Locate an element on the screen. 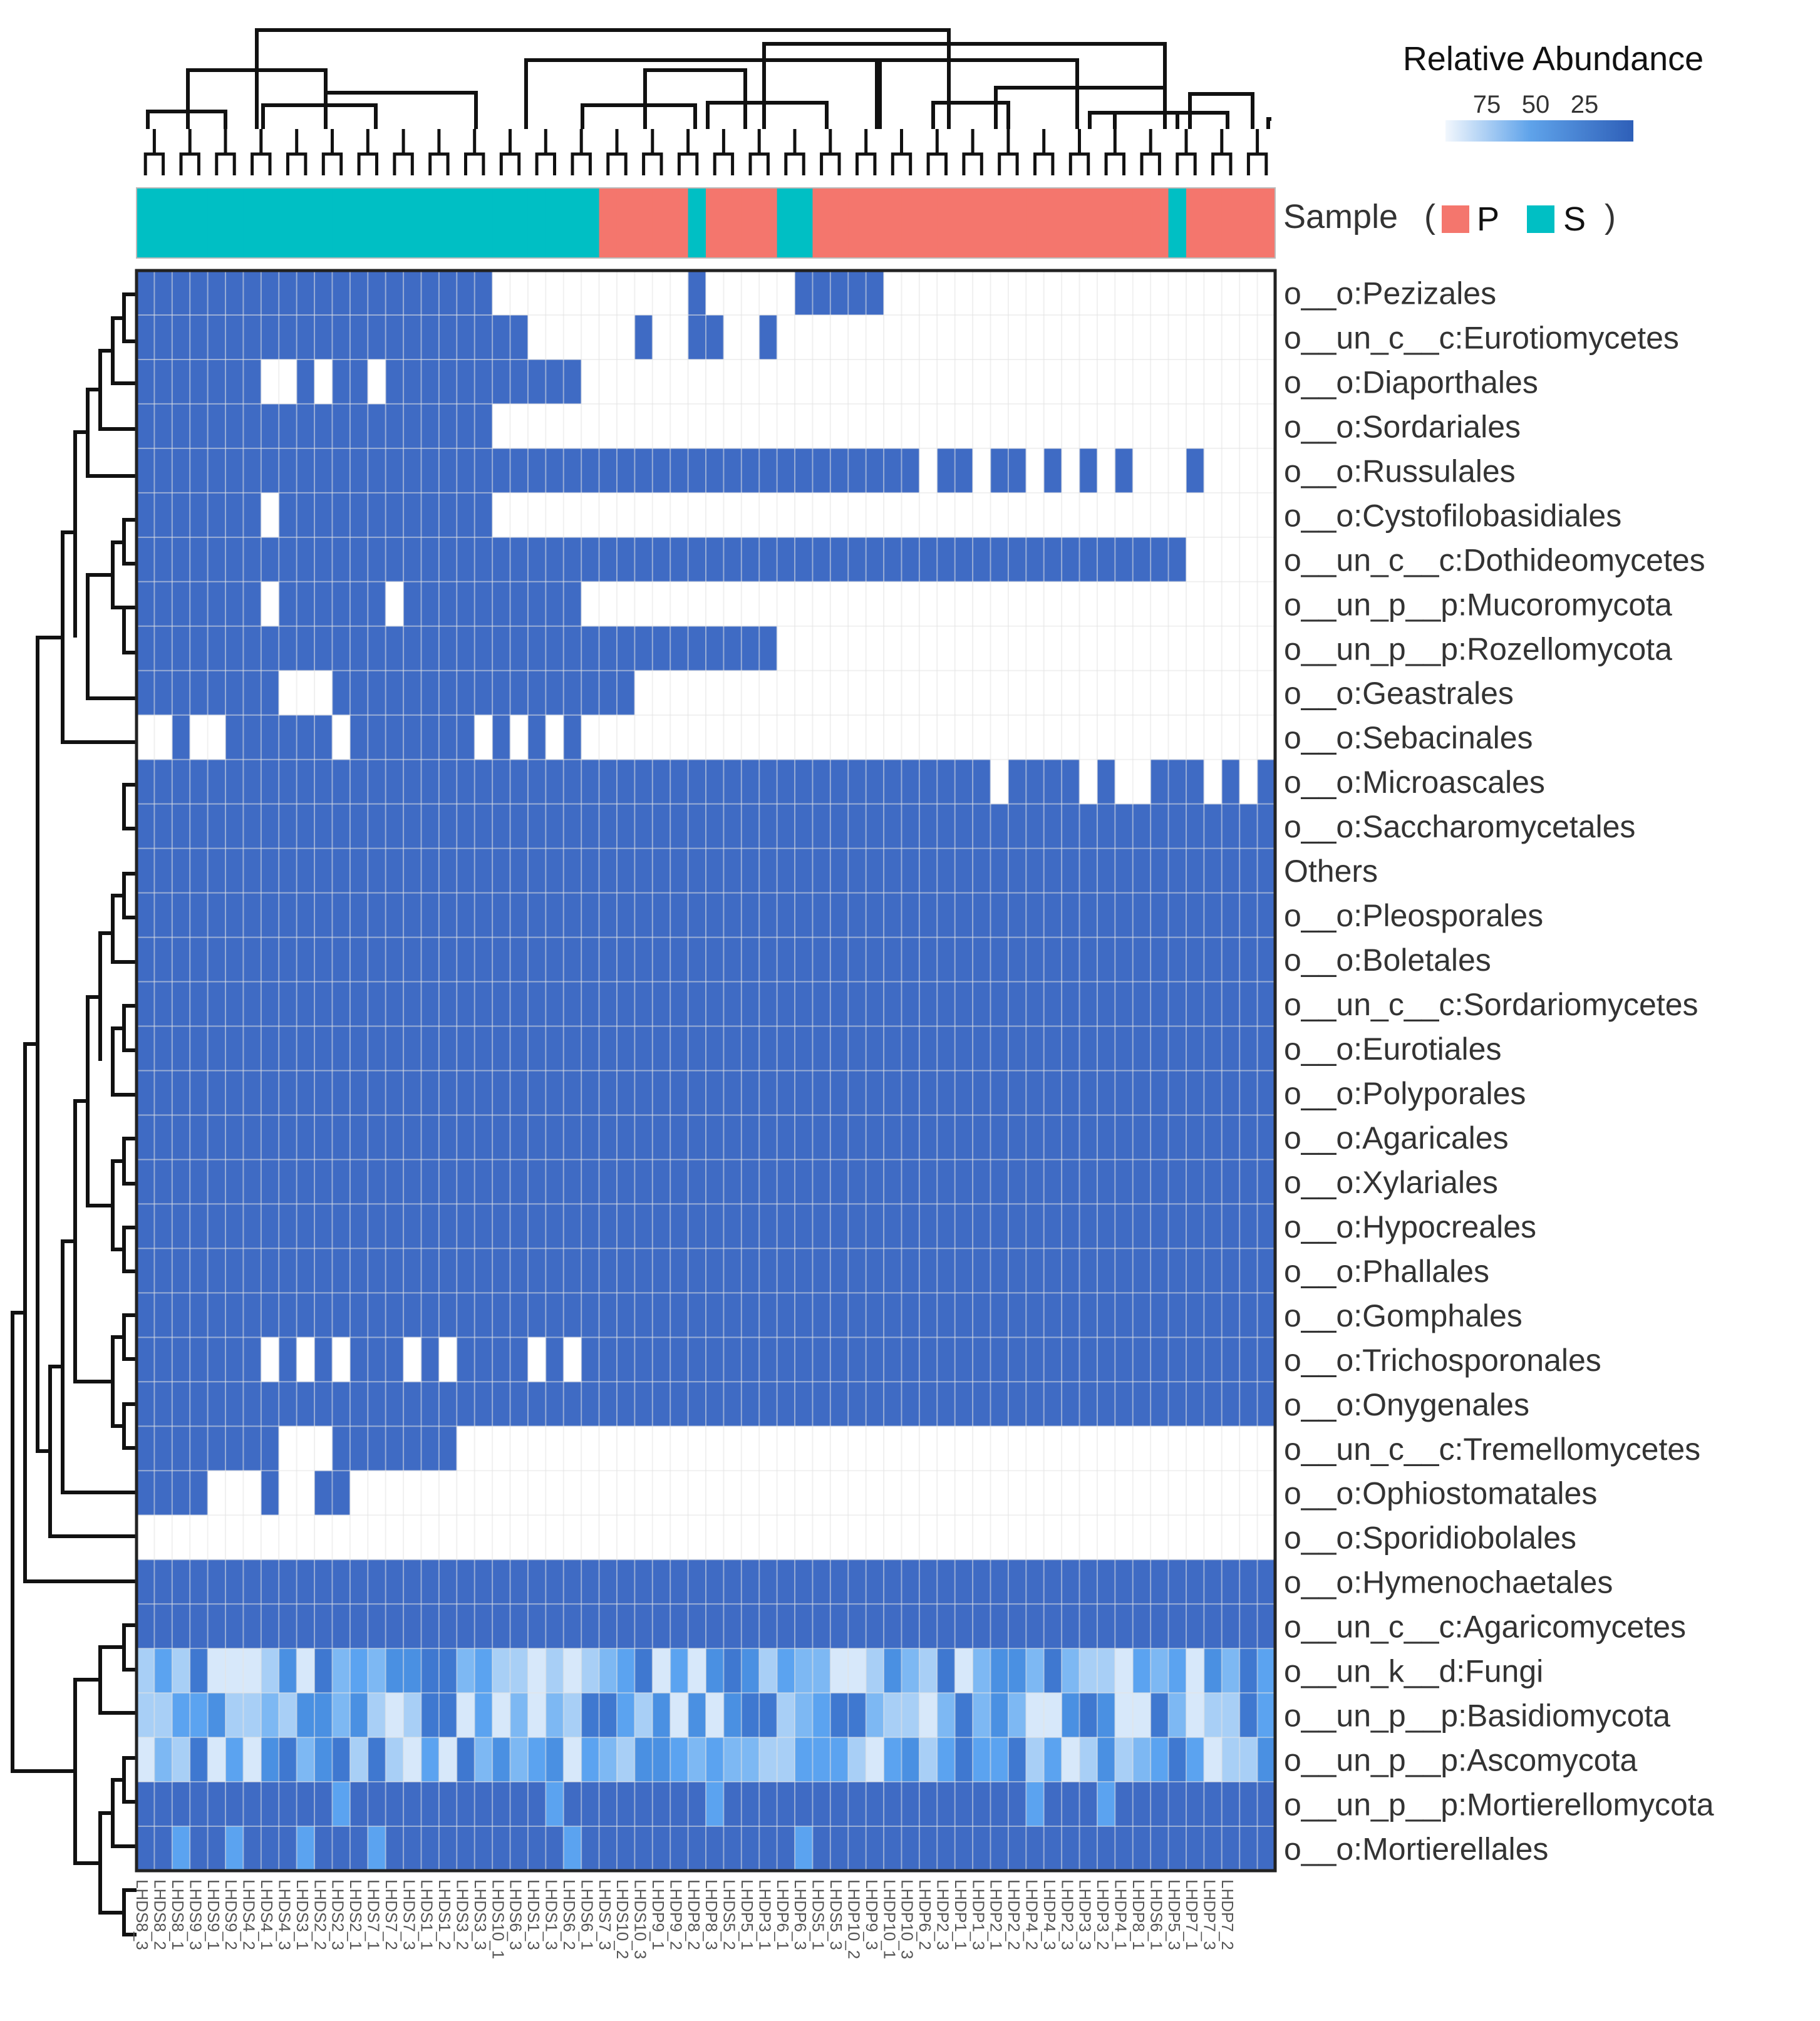  row-label: o__un_p__p:Mortierellomycota is located at coordinates (1499, 1804).